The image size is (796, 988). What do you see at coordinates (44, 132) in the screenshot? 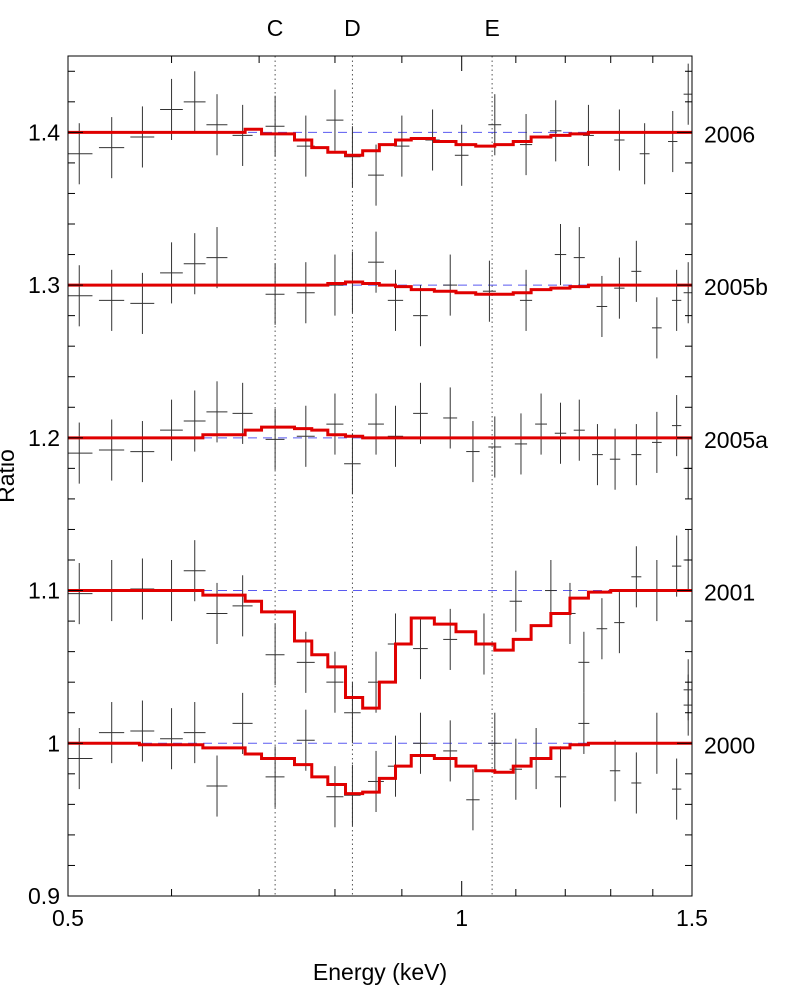
I see `y-tick-label: 1.4` at bounding box center [44, 132].